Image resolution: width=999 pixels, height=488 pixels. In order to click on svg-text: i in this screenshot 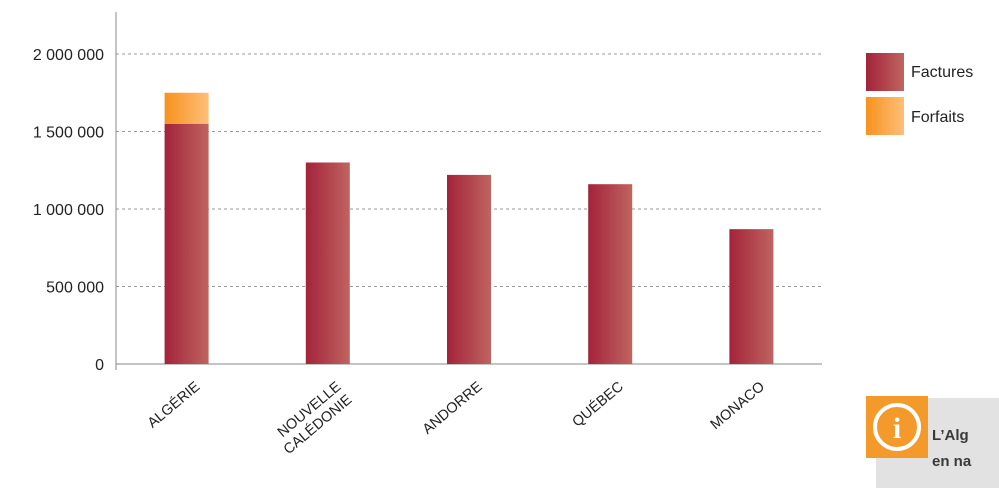, I will do `click(897, 428)`.